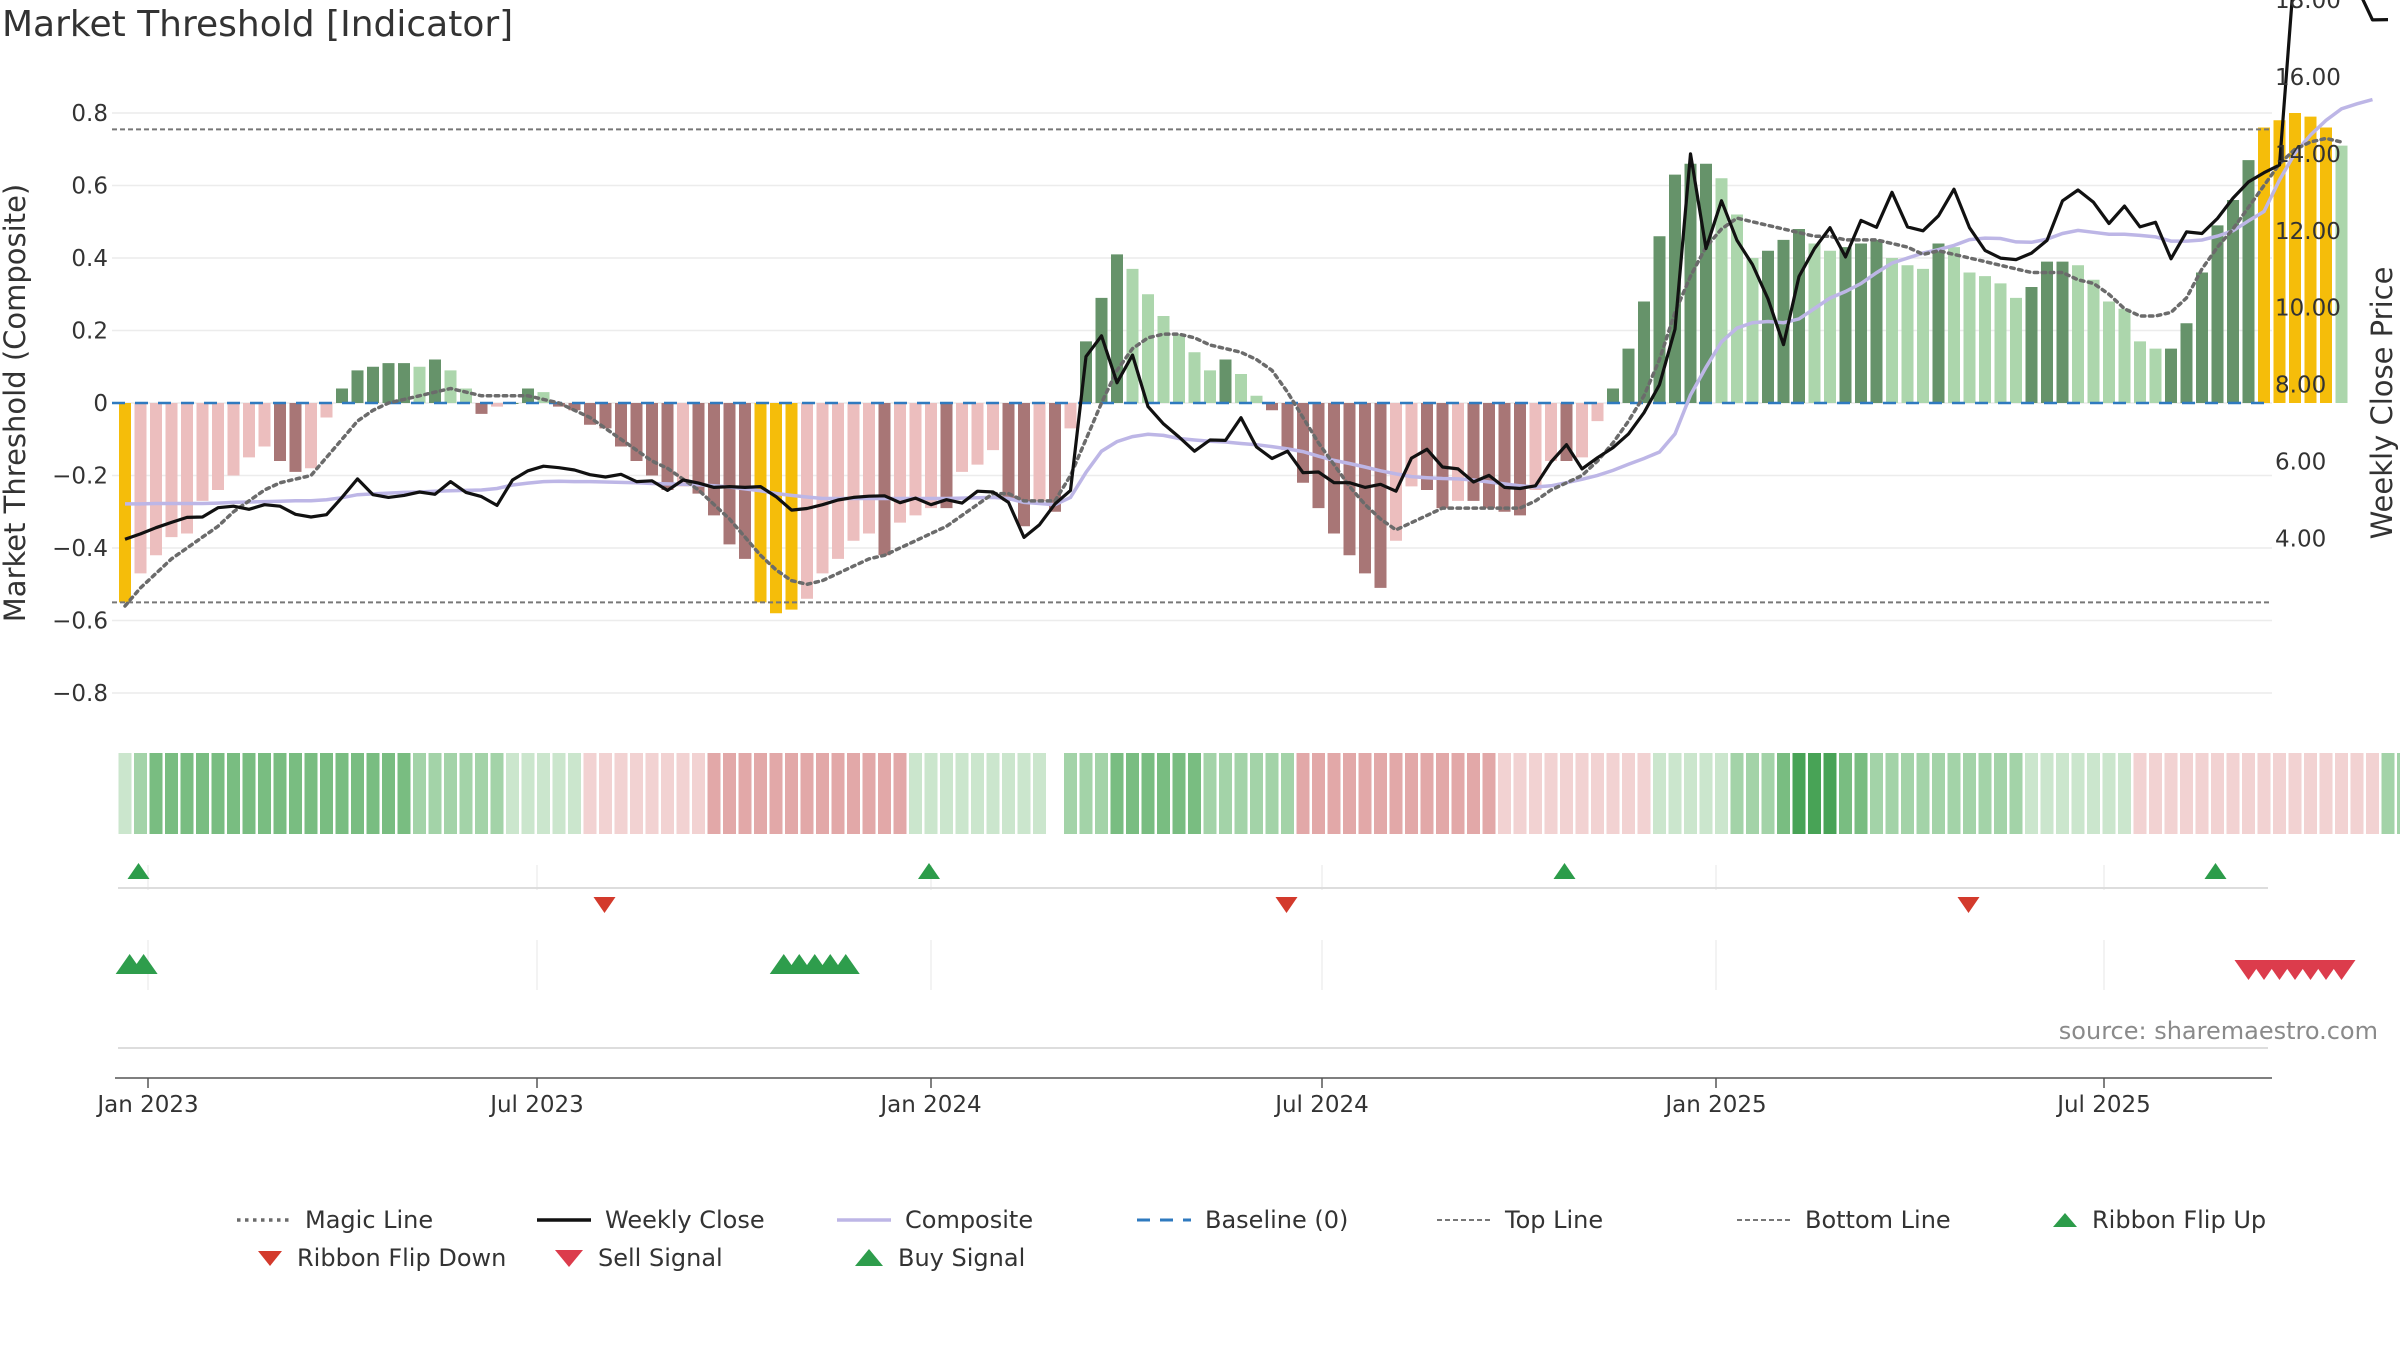 The height and width of the screenshot is (1350, 2400). I want to click on legend-sell-signal: Sell Signal, so click(637, 1258).